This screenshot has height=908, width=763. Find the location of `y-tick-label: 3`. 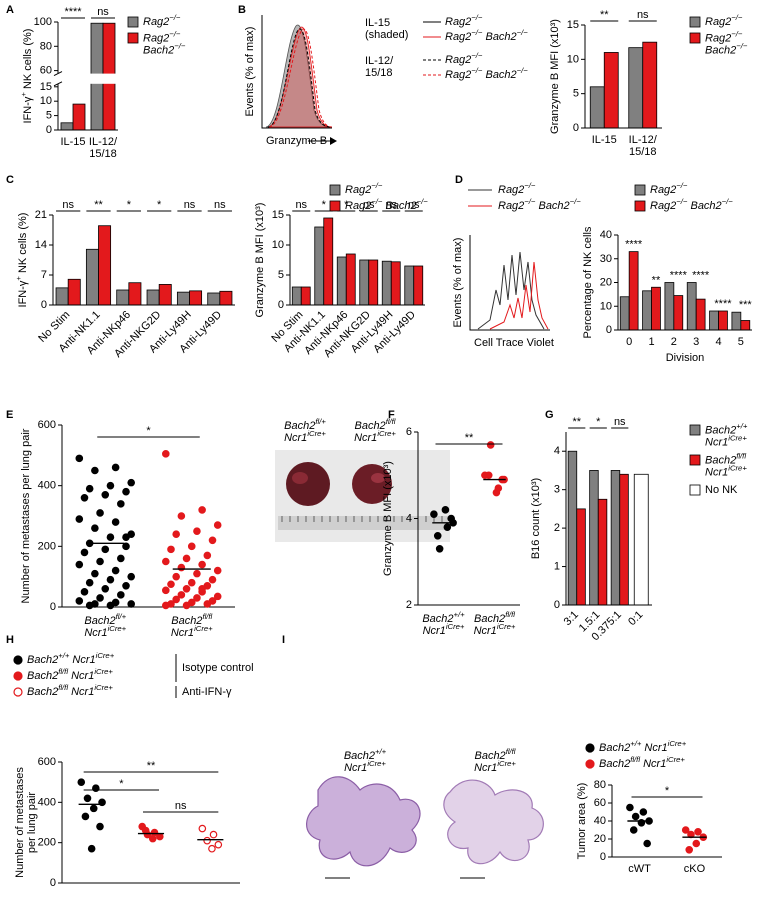

y-tick-label: 3 is located at coordinates (557, 490).